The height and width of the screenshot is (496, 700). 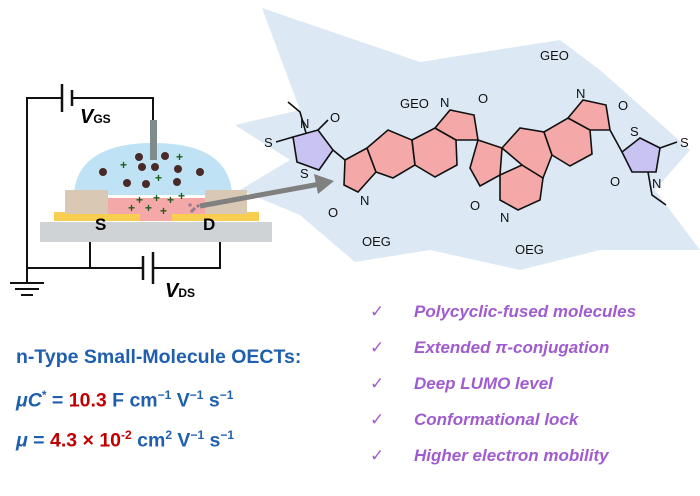 I want to click on encapsulation-left, so click(x=86, y=202).